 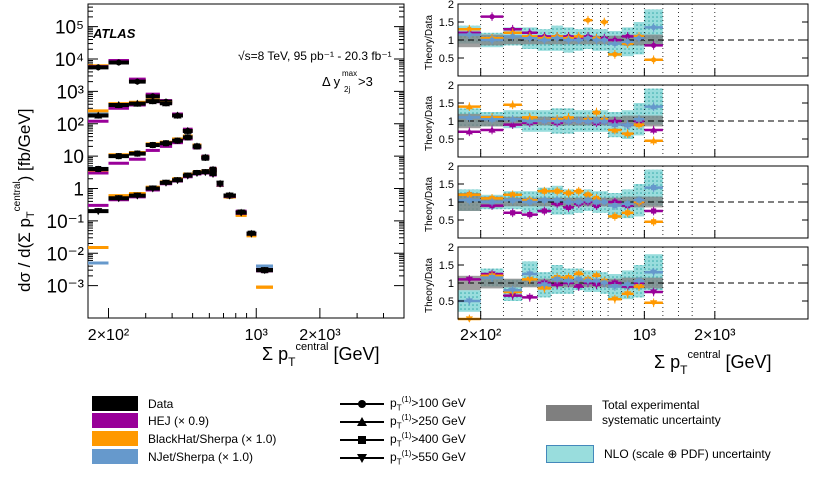 I want to click on experiment-label: ATLAS, so click(x=114, y=33).